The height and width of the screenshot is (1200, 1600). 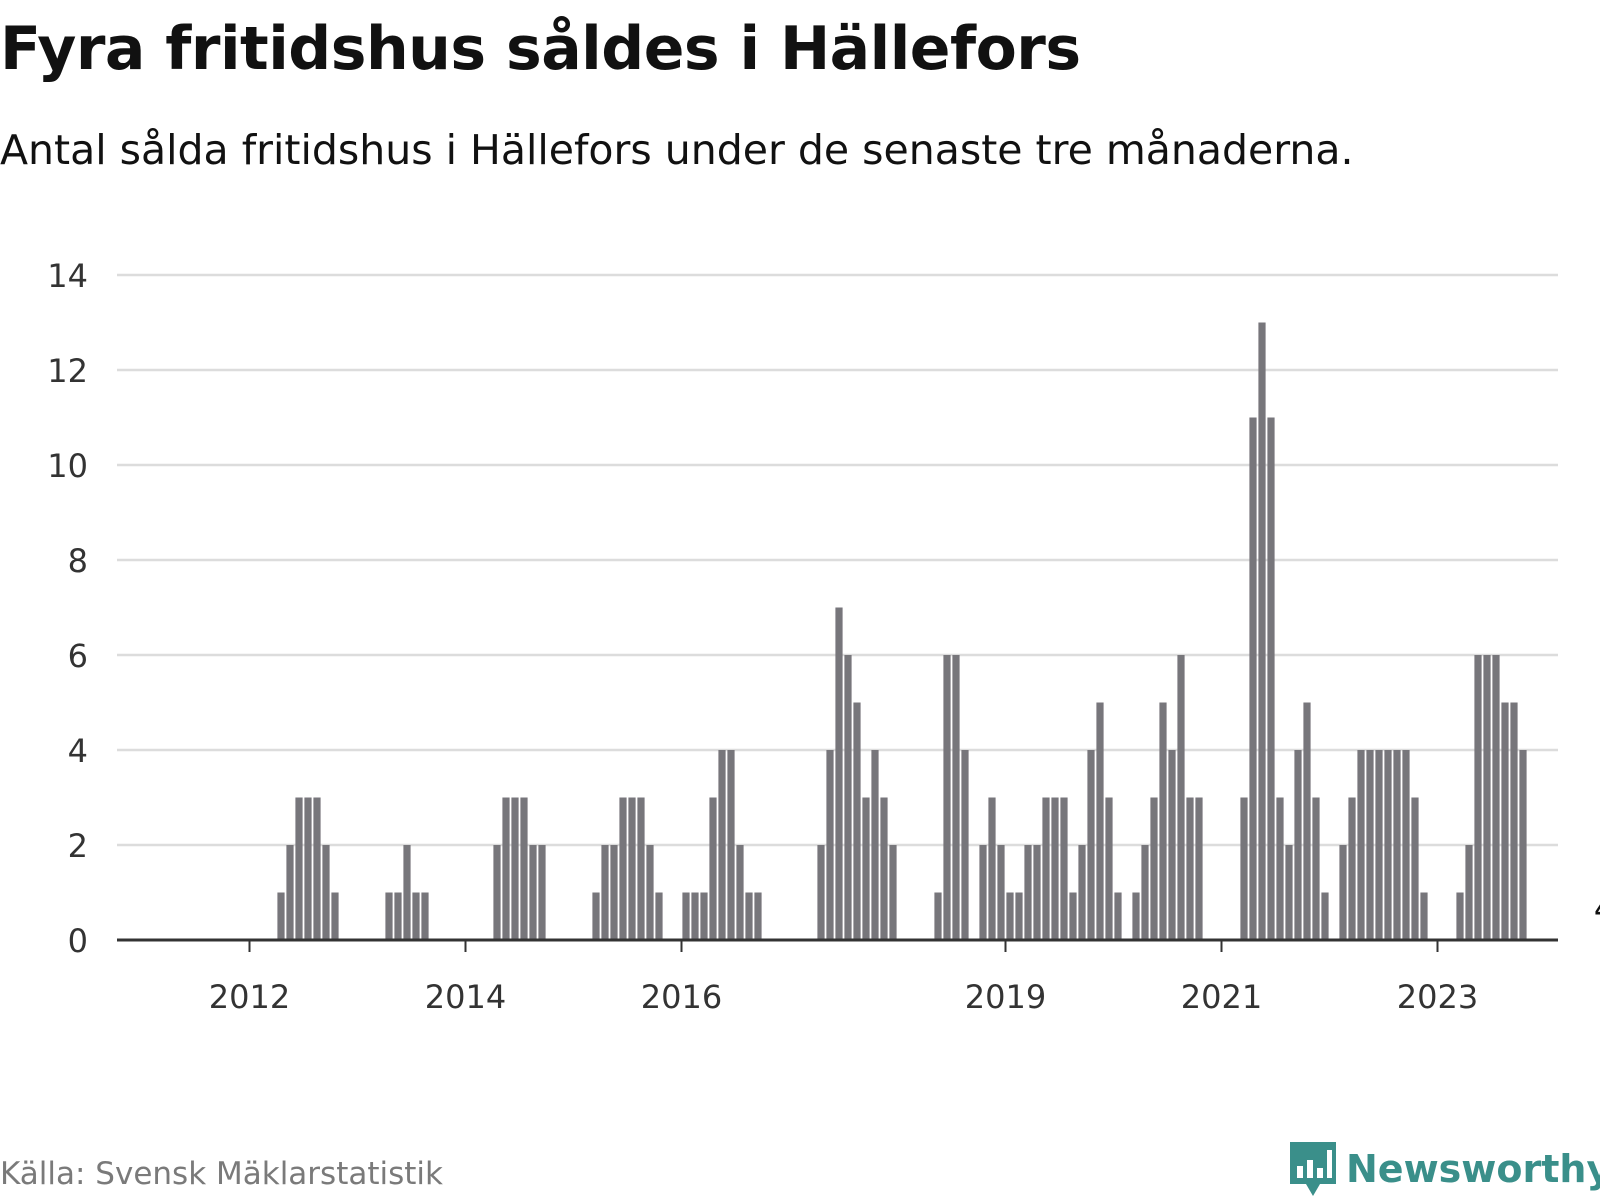 I want to click on x-tick-label: 2019, so click(x=1005, y=997).